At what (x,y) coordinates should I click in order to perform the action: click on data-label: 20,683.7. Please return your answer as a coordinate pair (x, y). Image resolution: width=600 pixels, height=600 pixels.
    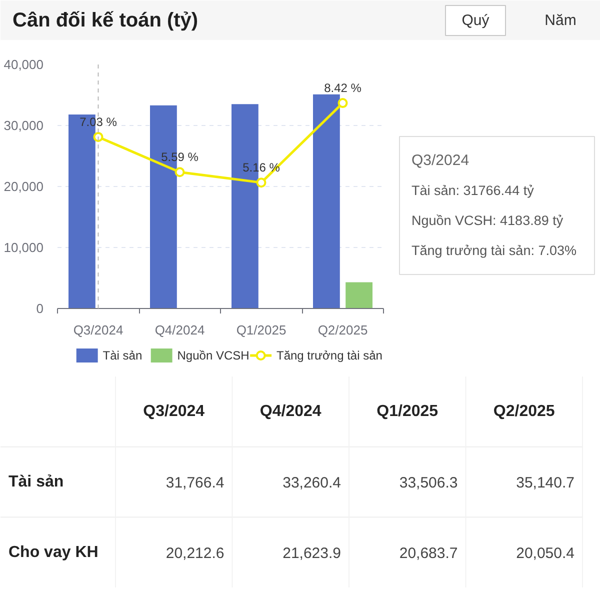
    Looking at the image, I should click on (428, 553).